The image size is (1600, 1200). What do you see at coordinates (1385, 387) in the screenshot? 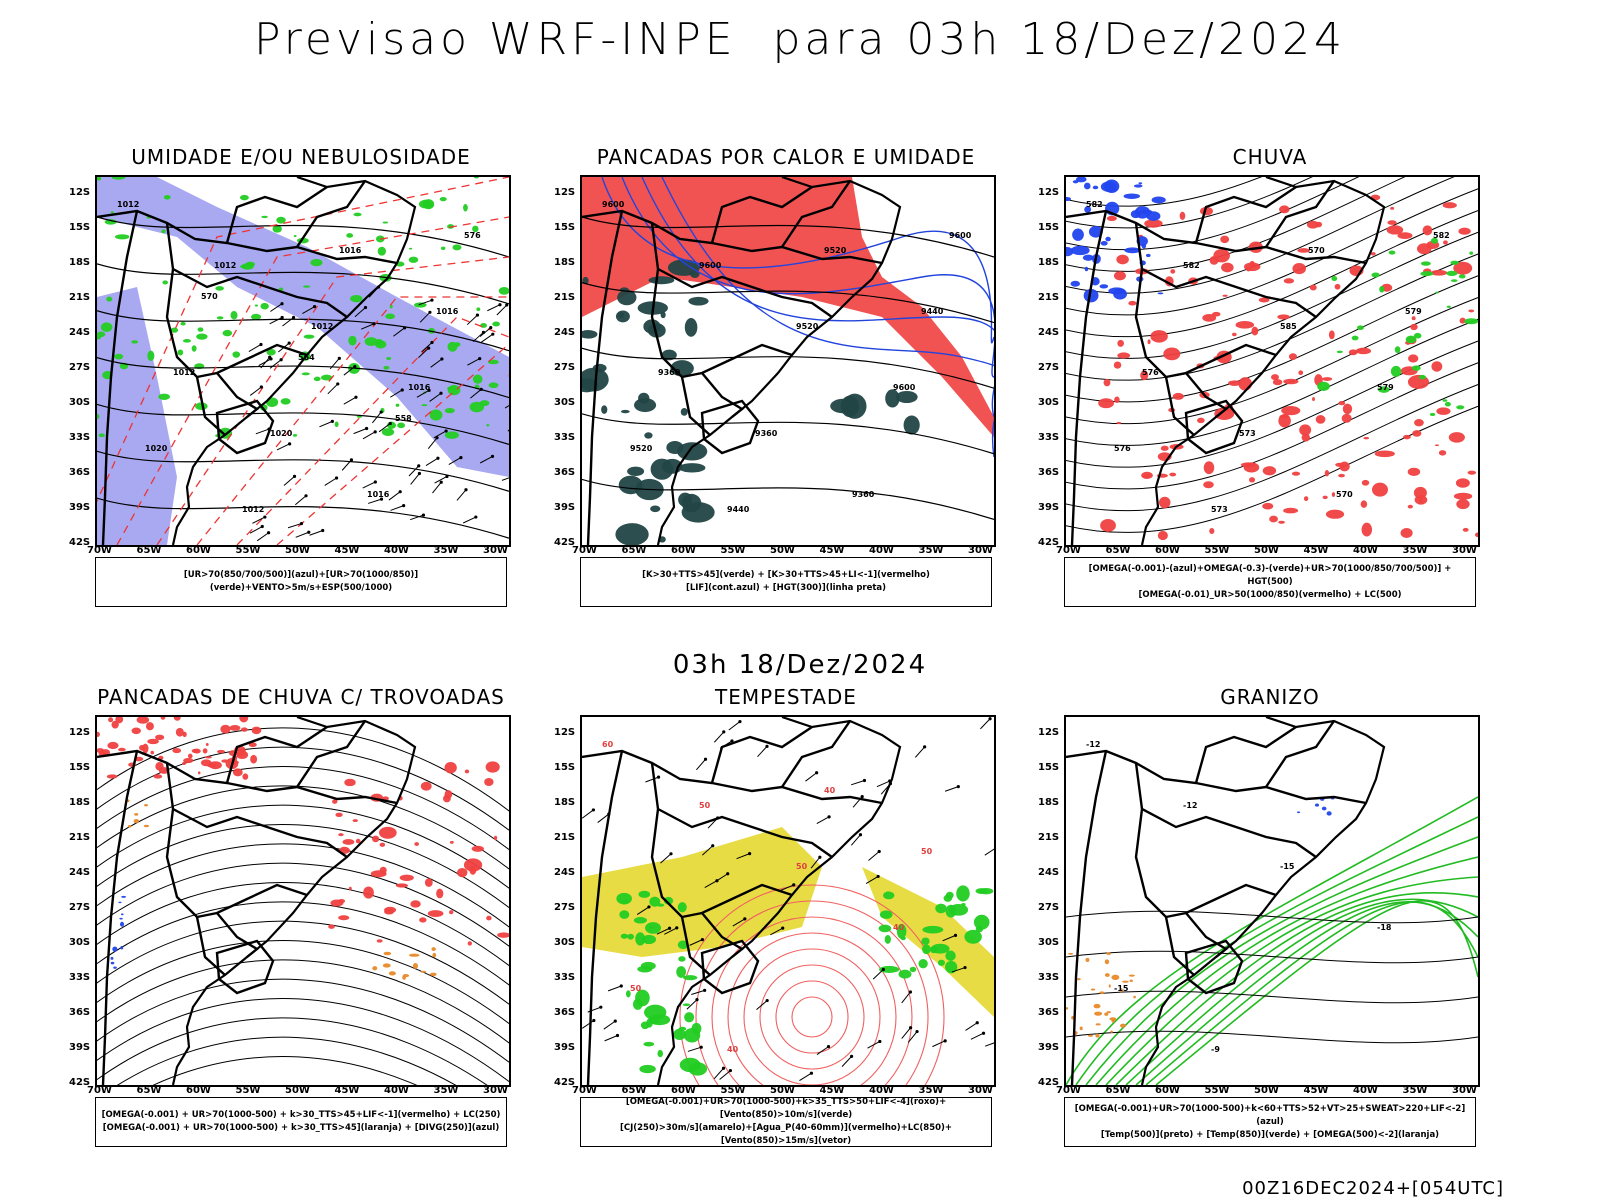
I see `contour-label: 579` at bounding box center [1385, 387].